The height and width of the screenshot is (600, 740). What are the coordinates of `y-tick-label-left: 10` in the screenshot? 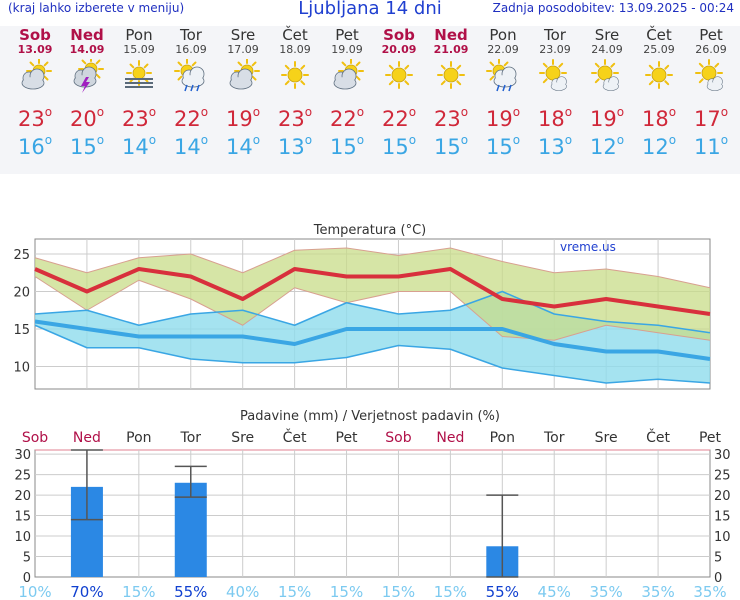 It's located at (22, 537).